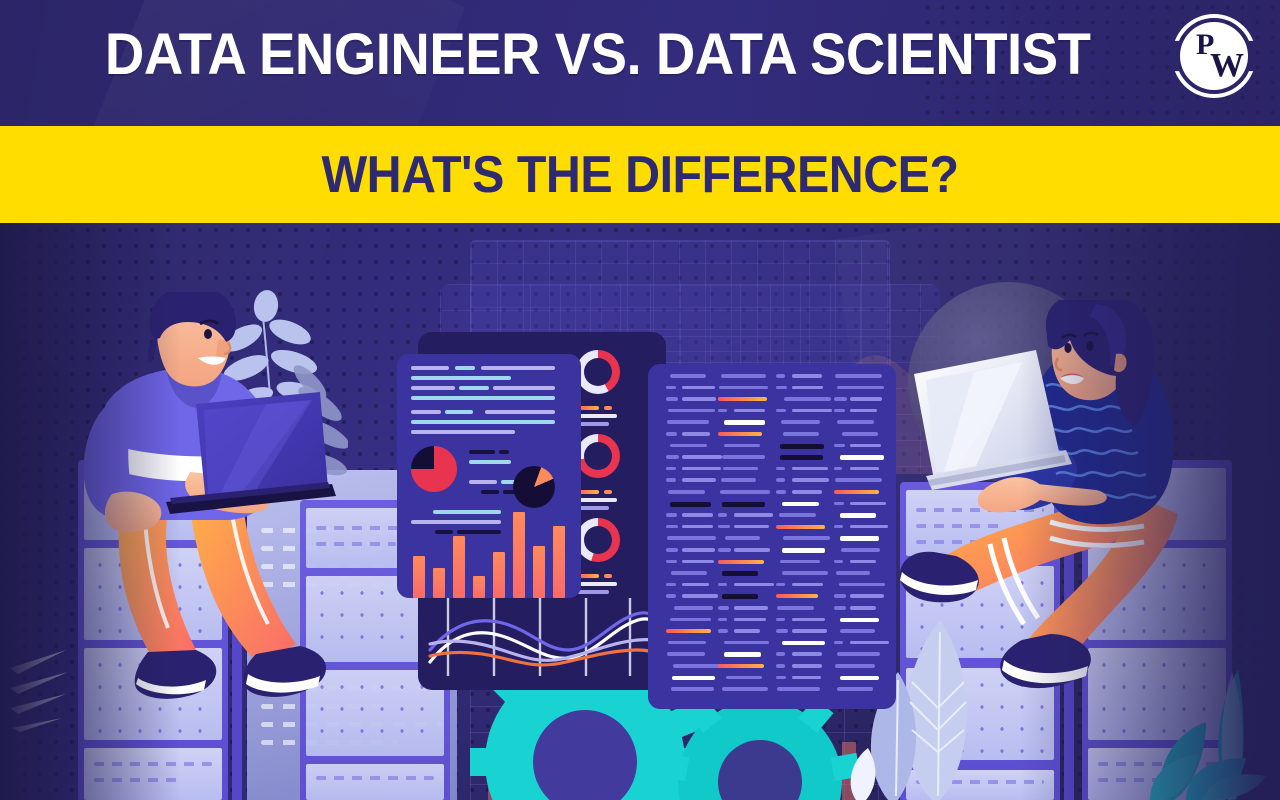 The image size is (1280, 800). I want to click on plant-right-leaves, so click(909, 710).